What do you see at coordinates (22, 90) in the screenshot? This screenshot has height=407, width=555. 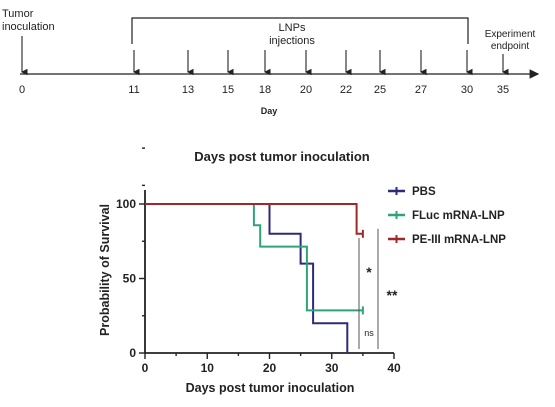 I see `timeline-tick-label: 0` at bounding box center [22, 90].